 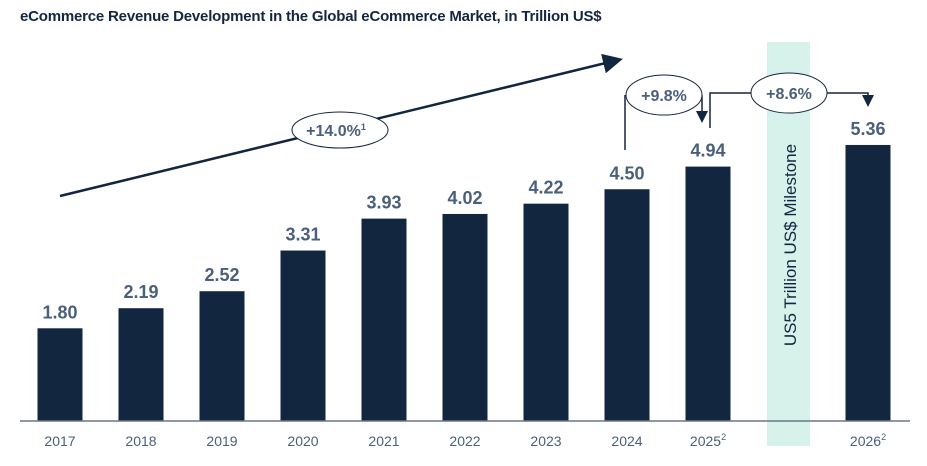 I want to click on x-tick-2024: 2024, so click(x=626, y=441).